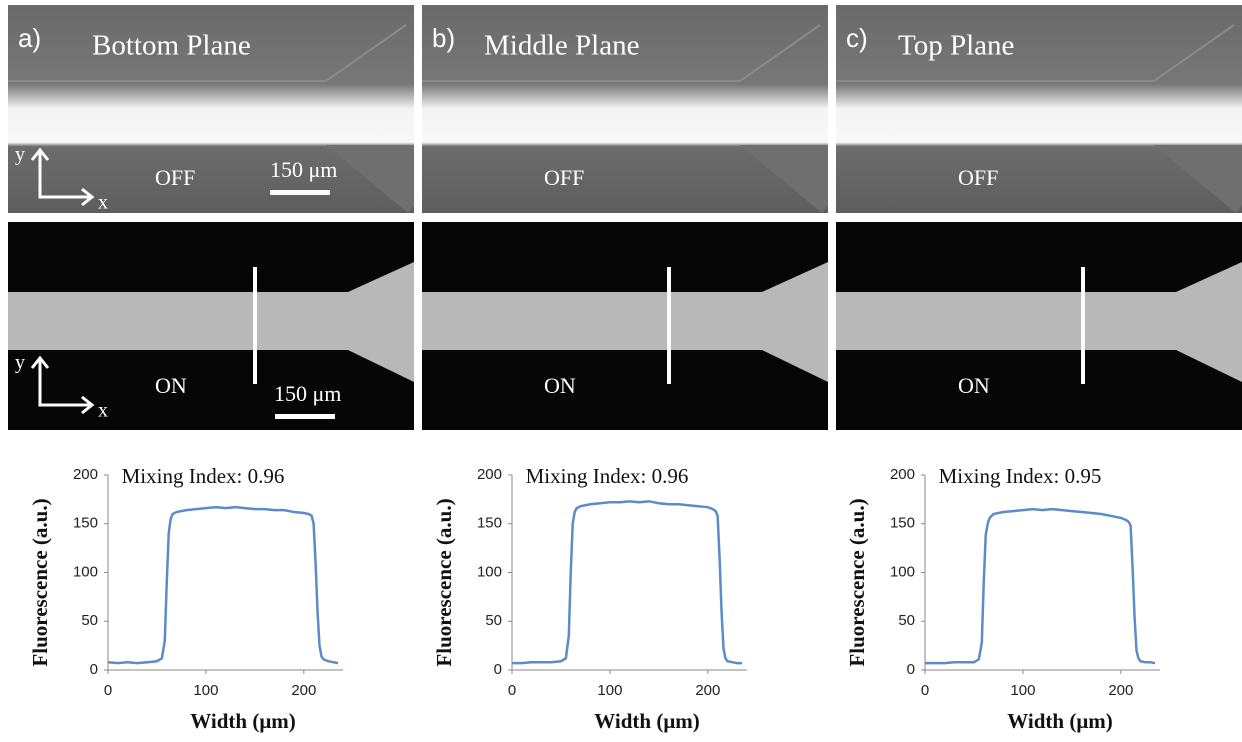  What do you see at coordinates (29, 38) in the screenshot?
I see `panel-label: a)` at bounding box center [29, 38].